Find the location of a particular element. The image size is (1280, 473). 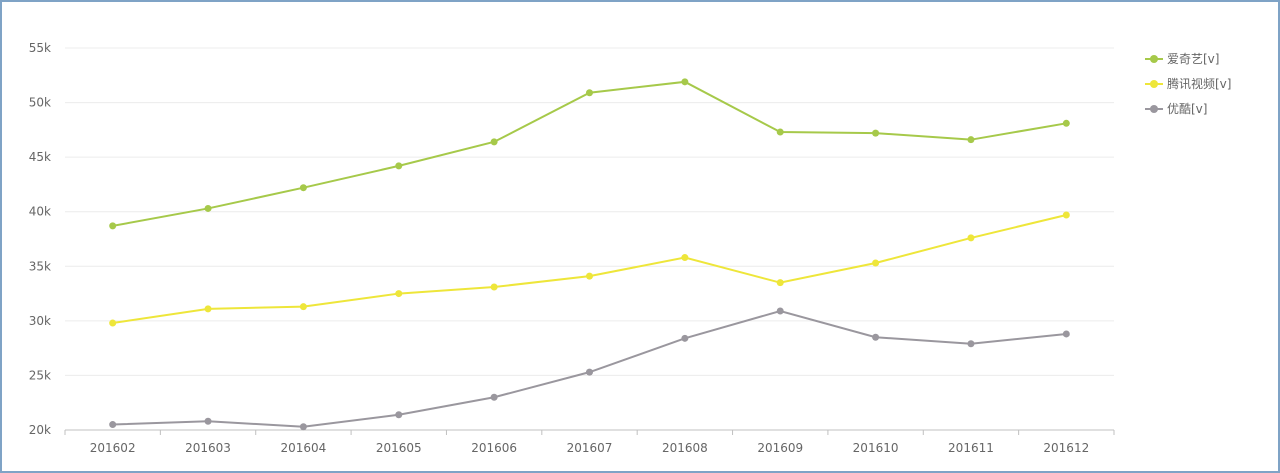

legend: 爱奇艺[v] 腾讯视频[v] 优酷[v] is located at coordinates (1188, 83).